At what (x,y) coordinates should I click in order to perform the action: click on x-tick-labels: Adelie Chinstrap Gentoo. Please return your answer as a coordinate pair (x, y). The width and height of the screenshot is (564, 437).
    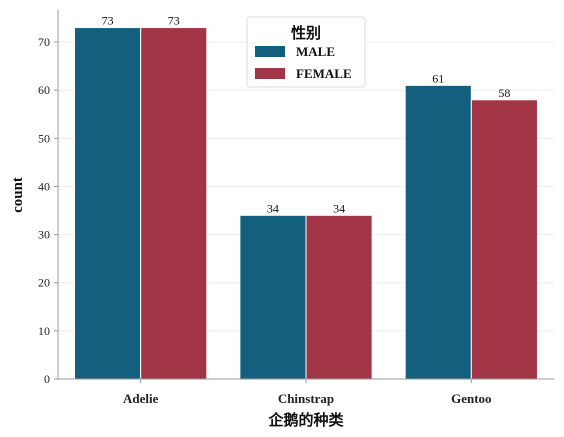
    Looking at the image, I should click on (307, 392).